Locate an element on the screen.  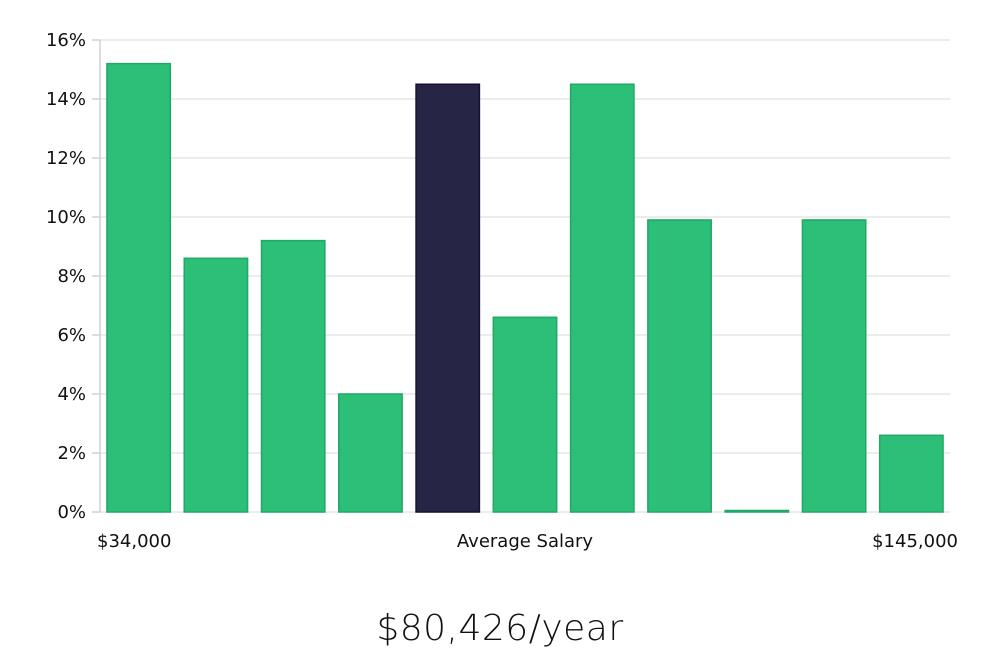
y-axis-ticks: 0% 2% 4% 6% 8% 10% 12% 14% 16% is located at coordinates (73, 276).